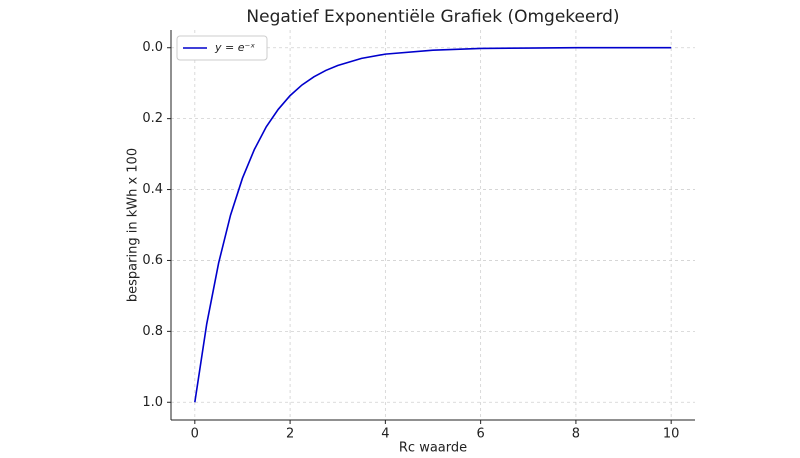 The width and height of the screenshot is (800, 458). What do you see at coordinates (152, 260) in the screenshot?
I see `y-tick-label: 0.6` at bounding box center [152, 260].